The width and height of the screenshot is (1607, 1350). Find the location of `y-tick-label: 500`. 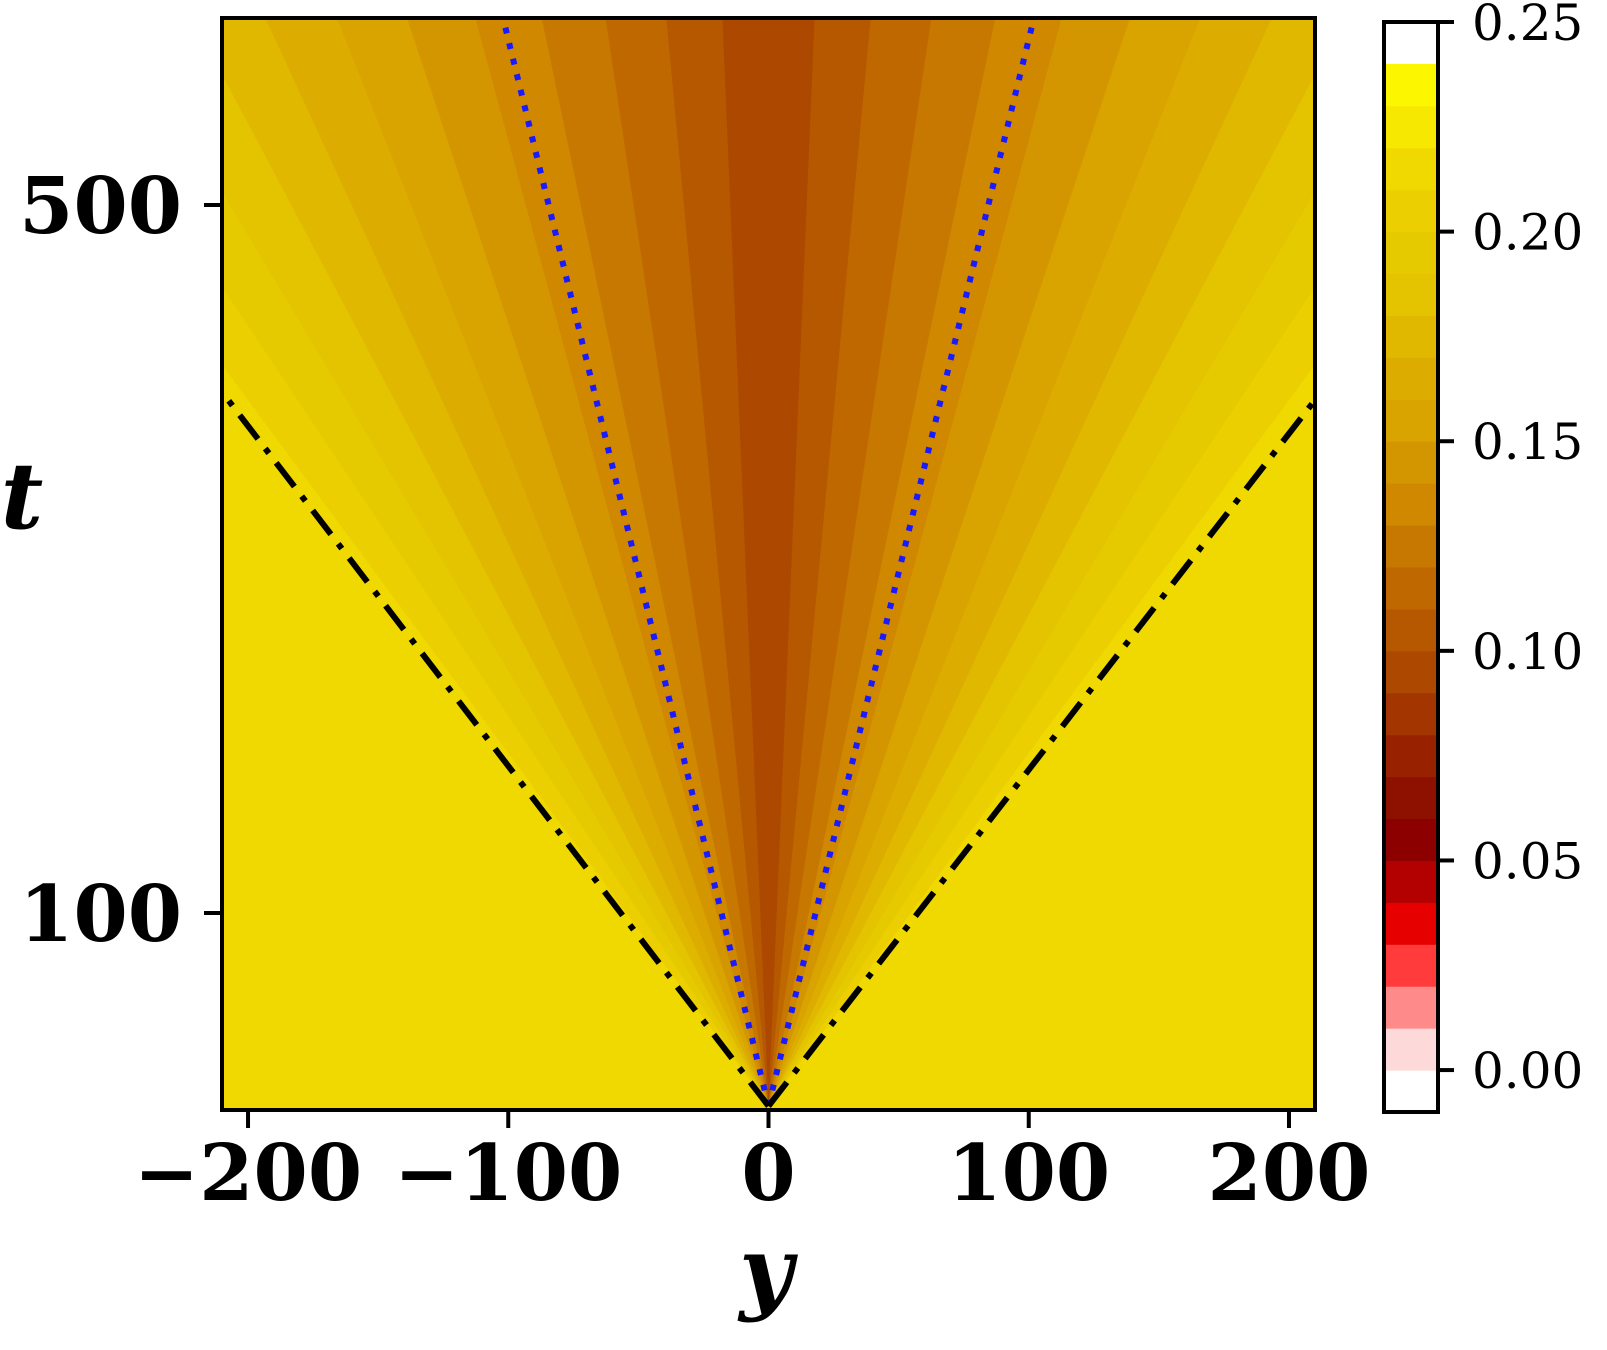

y-tick-label: 500 is located at coordinates (100, 206).